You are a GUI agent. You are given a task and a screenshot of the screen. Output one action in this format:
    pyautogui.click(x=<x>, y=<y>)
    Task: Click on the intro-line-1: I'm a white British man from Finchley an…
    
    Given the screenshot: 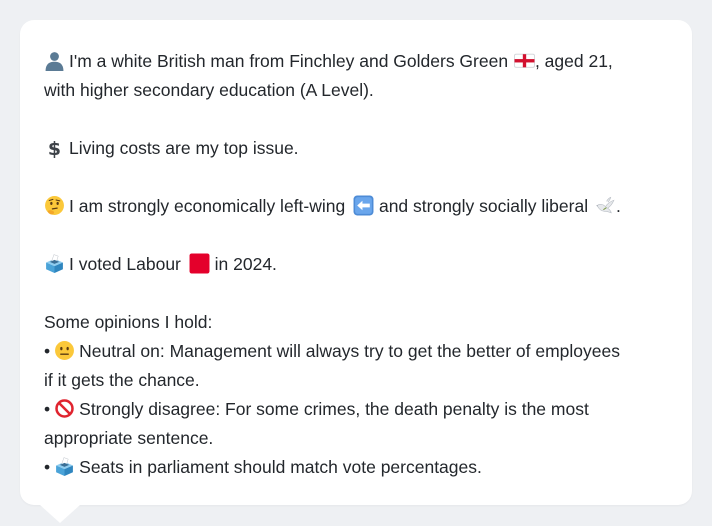 What is the action you would take?
    pyautogui.click(x=356, y=61)
    